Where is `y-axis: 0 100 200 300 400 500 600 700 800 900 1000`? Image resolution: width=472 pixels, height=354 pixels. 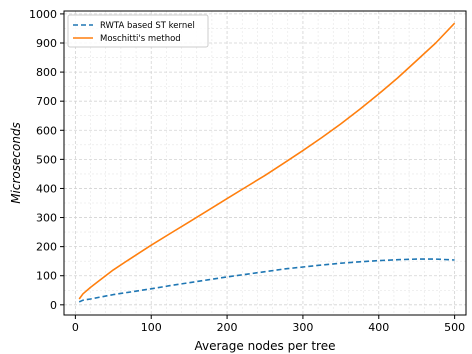 y-axis: 0 100 200 300 400 500 600 700 800 900 1000 is located at coordinates (46, 160).